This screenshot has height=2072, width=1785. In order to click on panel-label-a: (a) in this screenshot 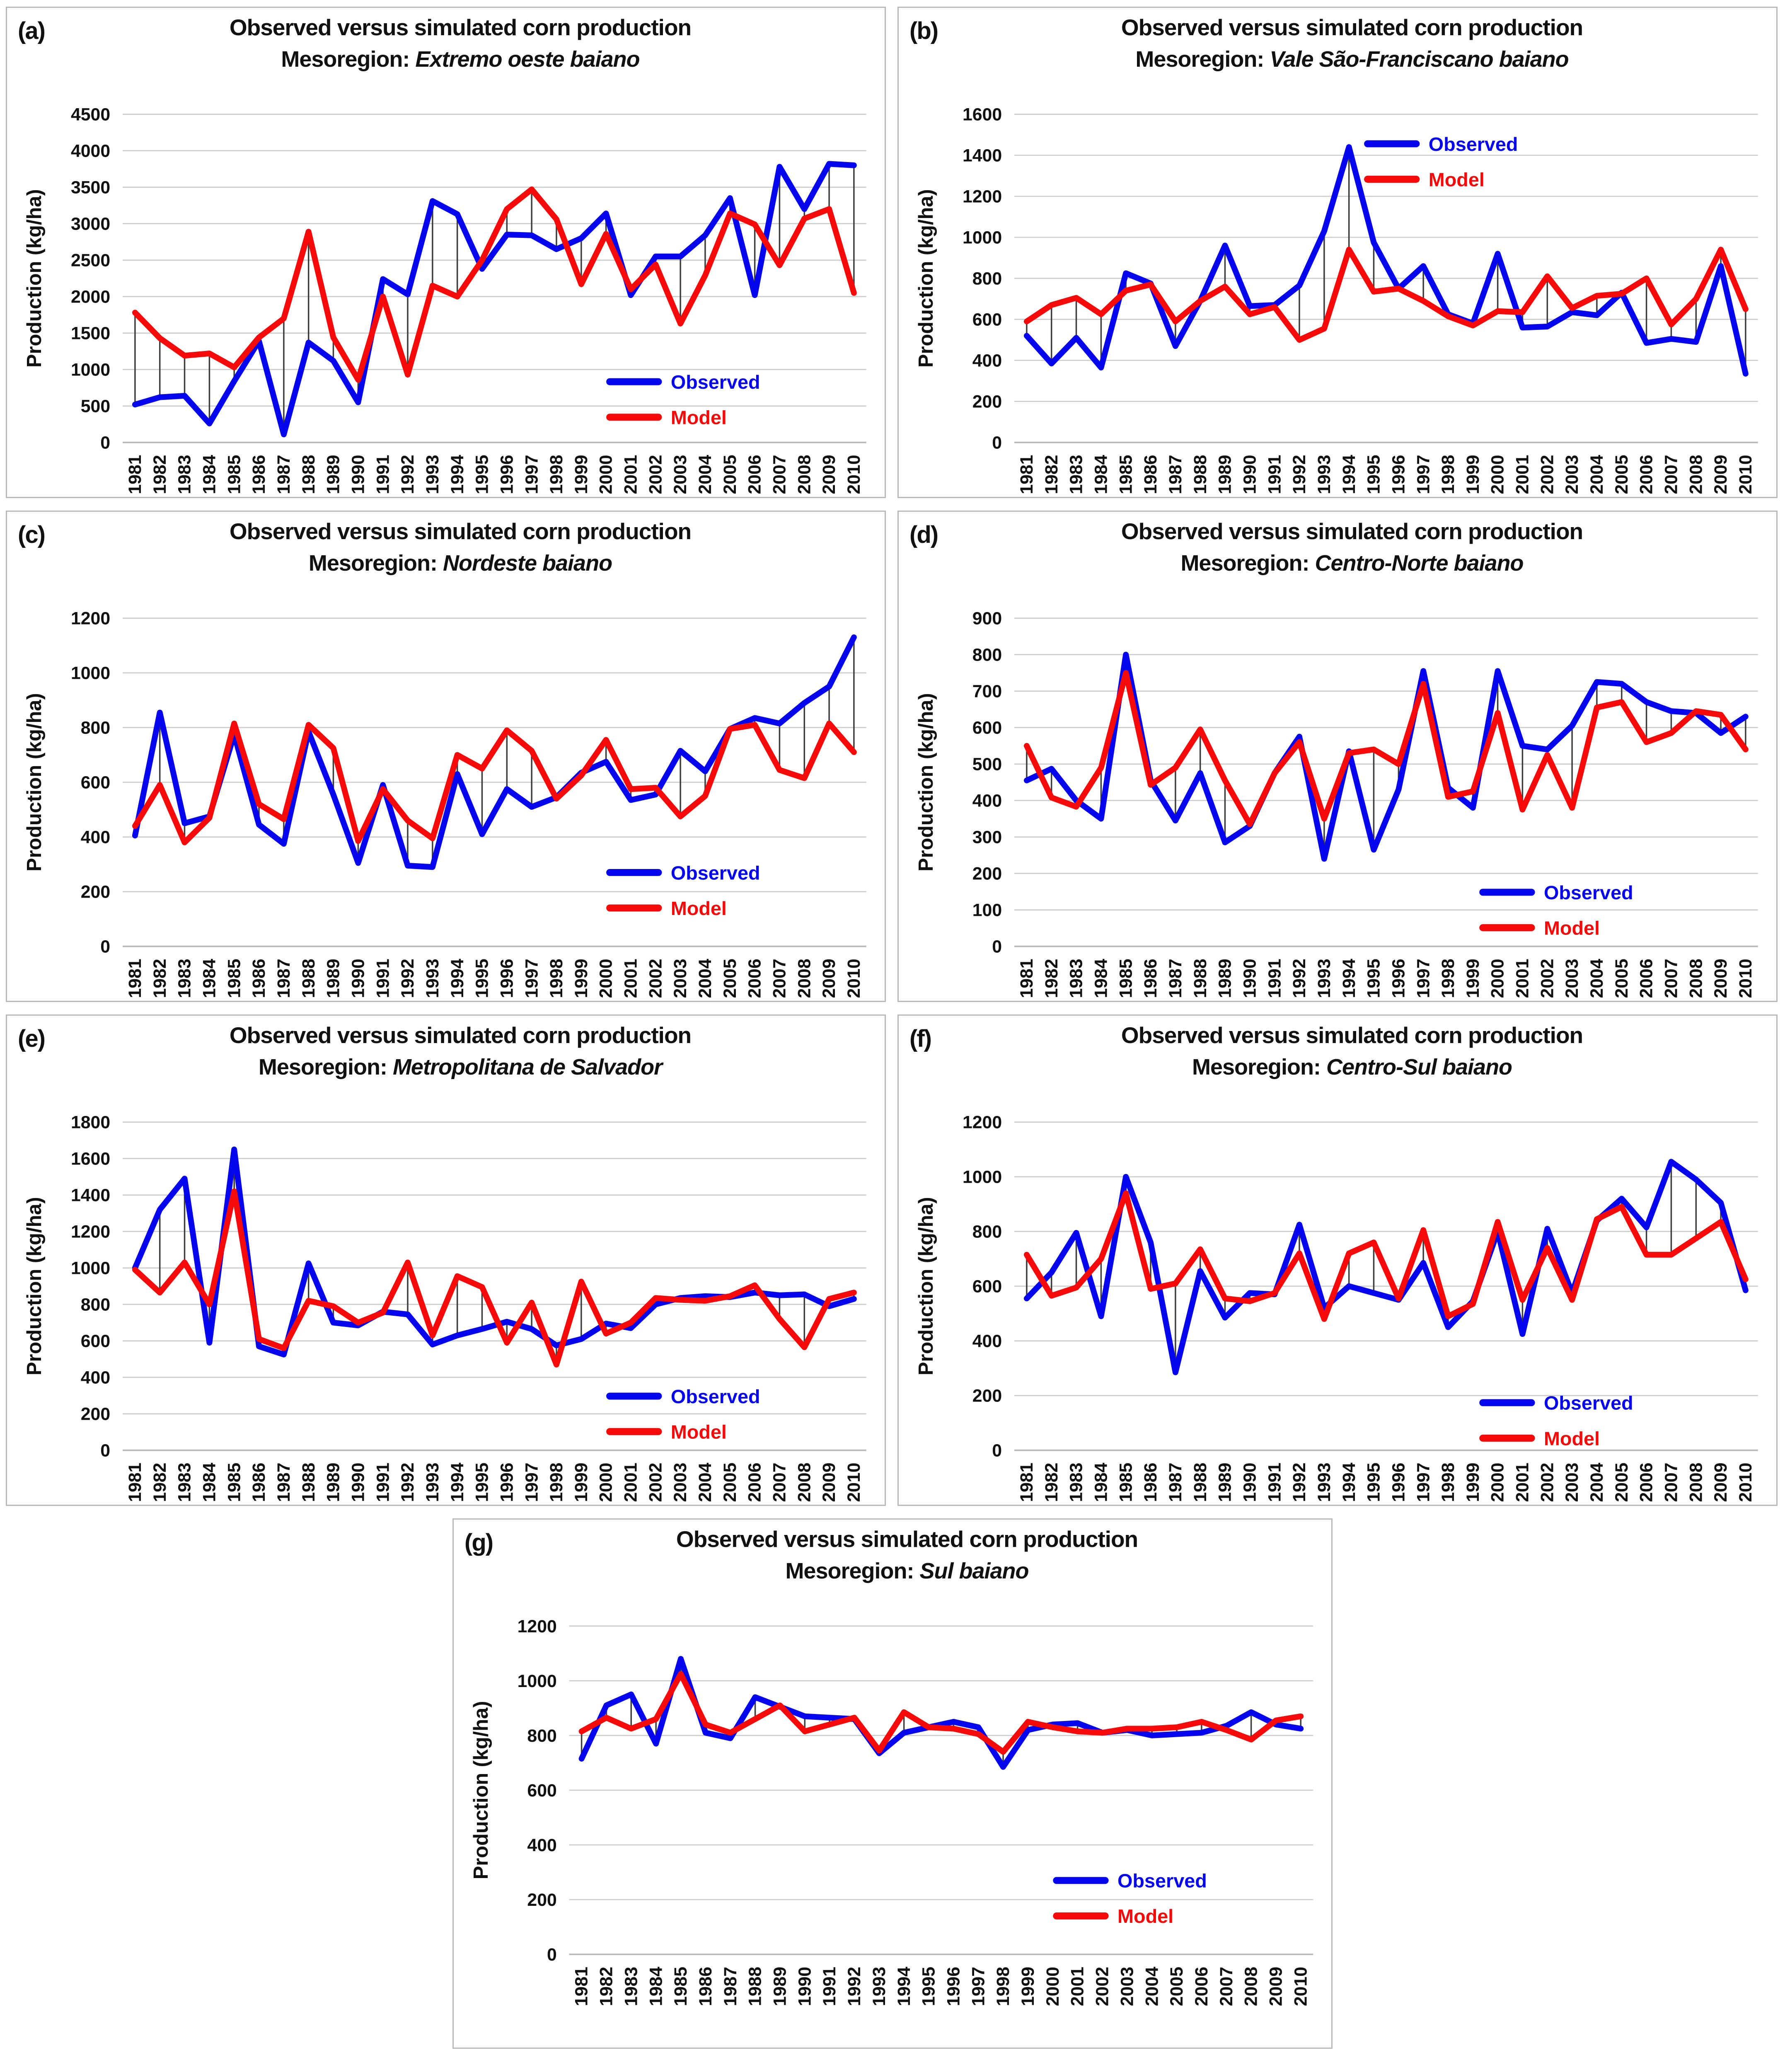, I will do `click(32, 30)`.